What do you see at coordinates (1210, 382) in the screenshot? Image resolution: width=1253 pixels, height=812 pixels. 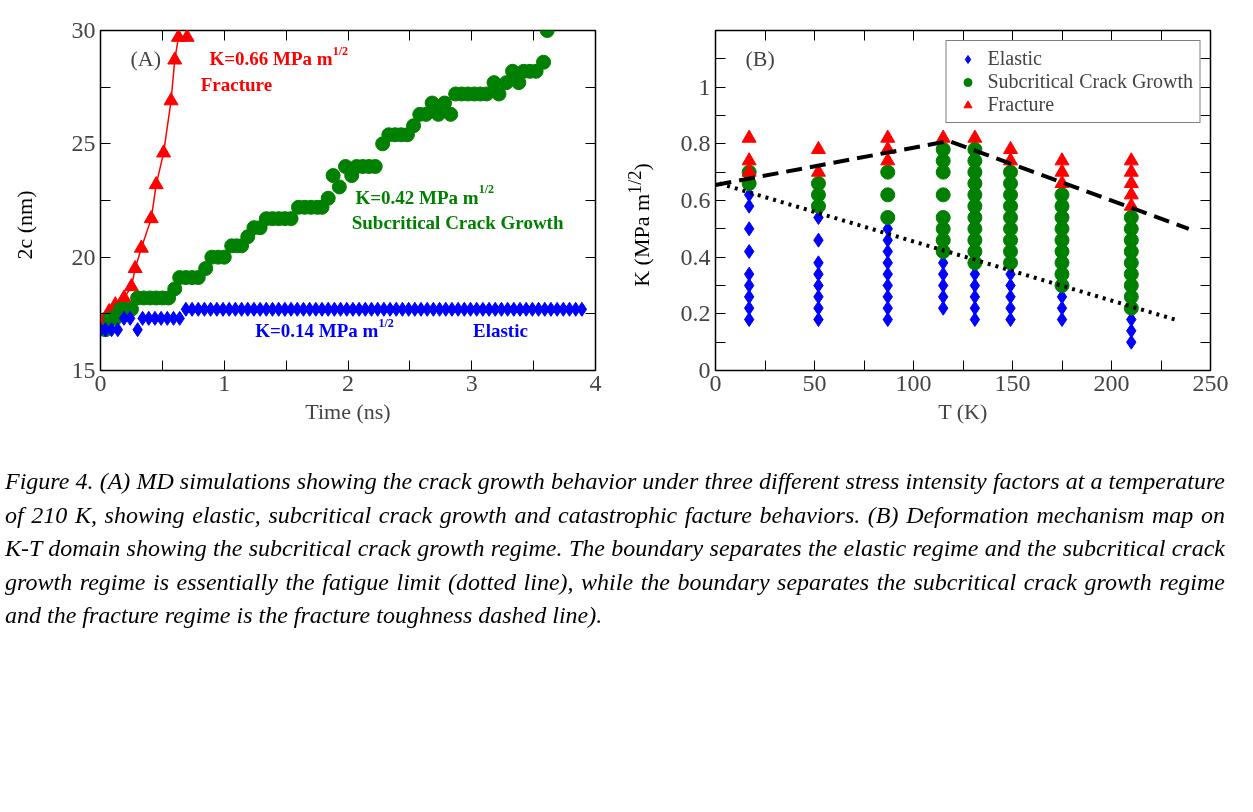 I see `x-tick-label: 250` at bounding box center [1210, 382].